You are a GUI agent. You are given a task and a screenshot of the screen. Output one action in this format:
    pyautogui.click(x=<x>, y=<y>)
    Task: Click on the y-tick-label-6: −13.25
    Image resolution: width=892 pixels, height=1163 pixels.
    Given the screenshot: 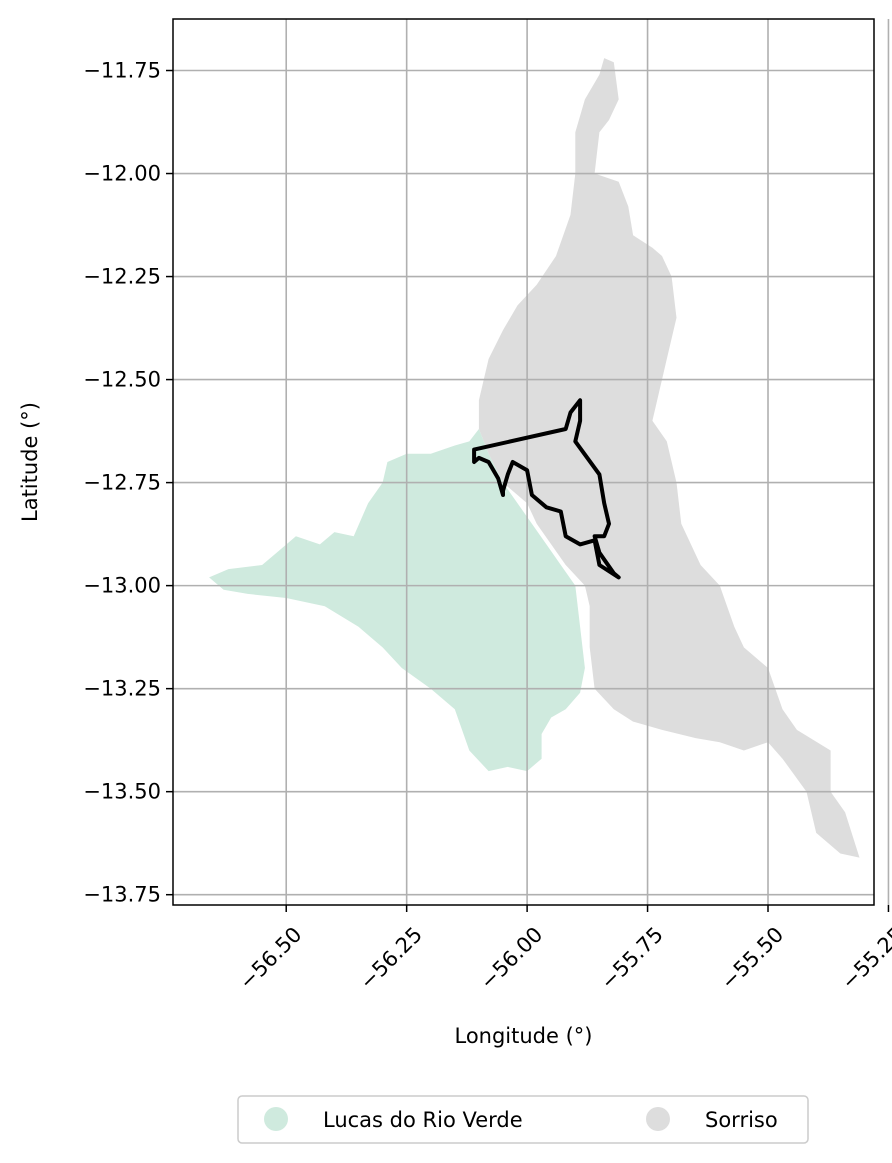 What is the action you would take?
    pyautogui.click(x=122, y=689)
    